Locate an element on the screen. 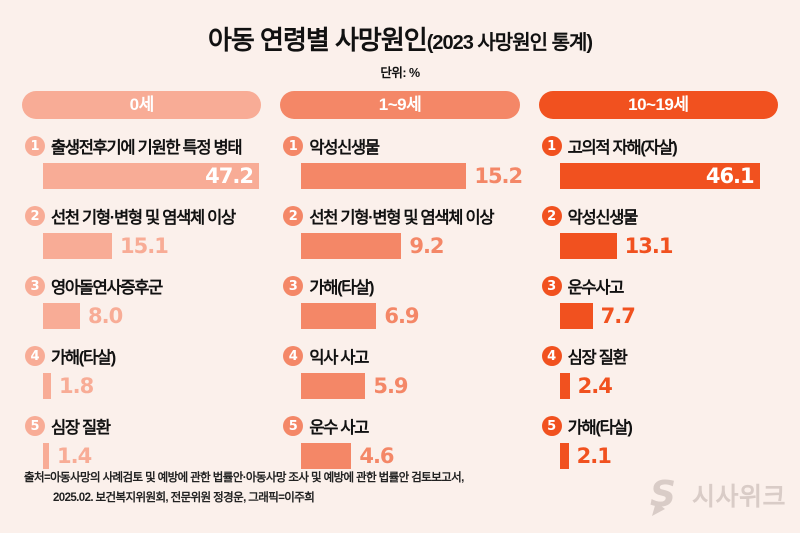  bar-row: 2.1 is located at coordinates (668, 456).